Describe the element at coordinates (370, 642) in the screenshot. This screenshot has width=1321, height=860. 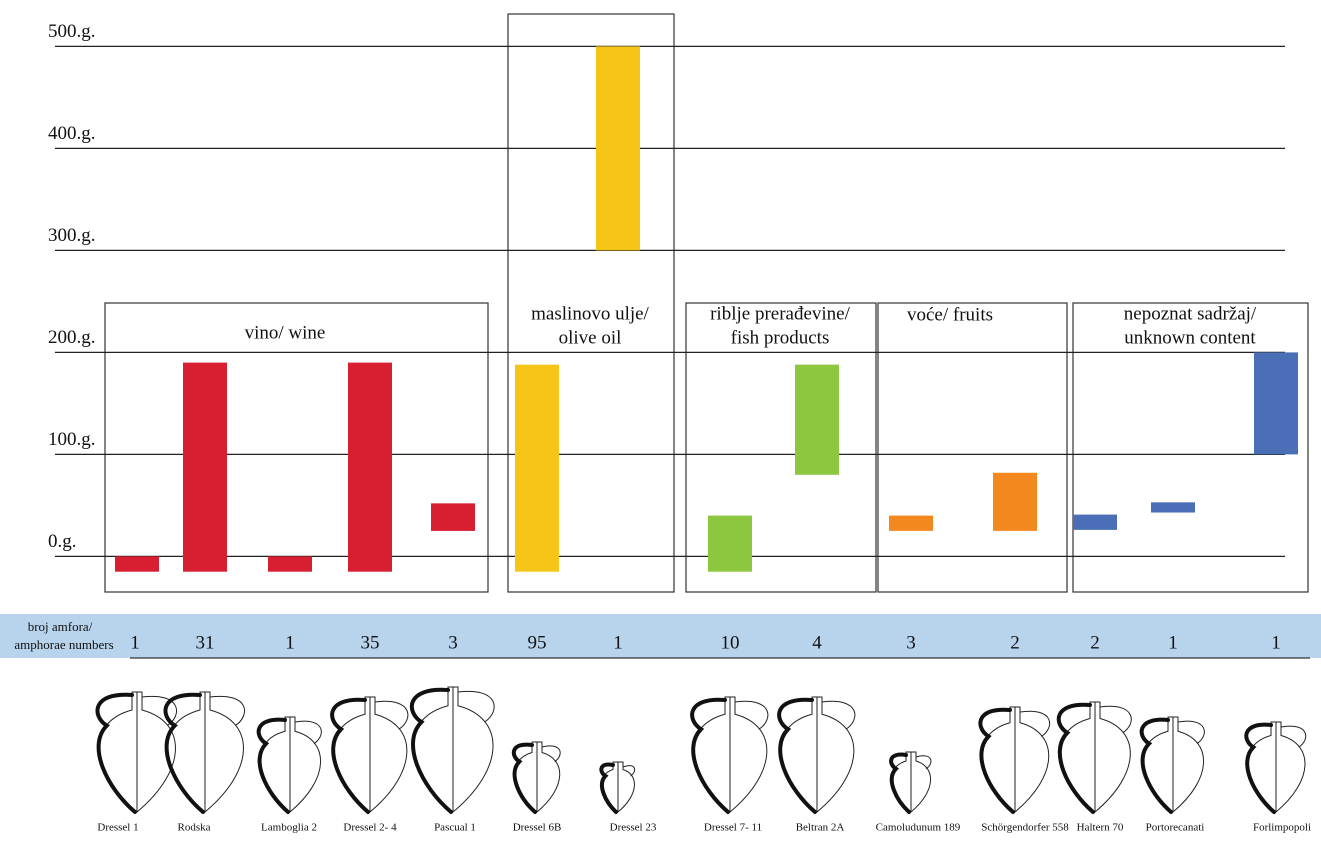
I see `amphora-count: 35` at that location.